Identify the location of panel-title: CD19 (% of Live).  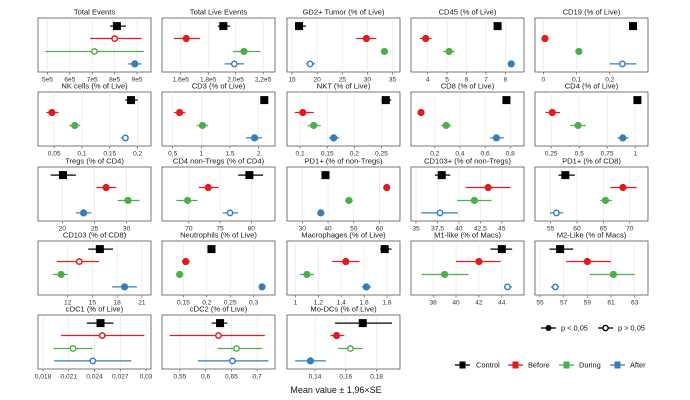
(592, 12).